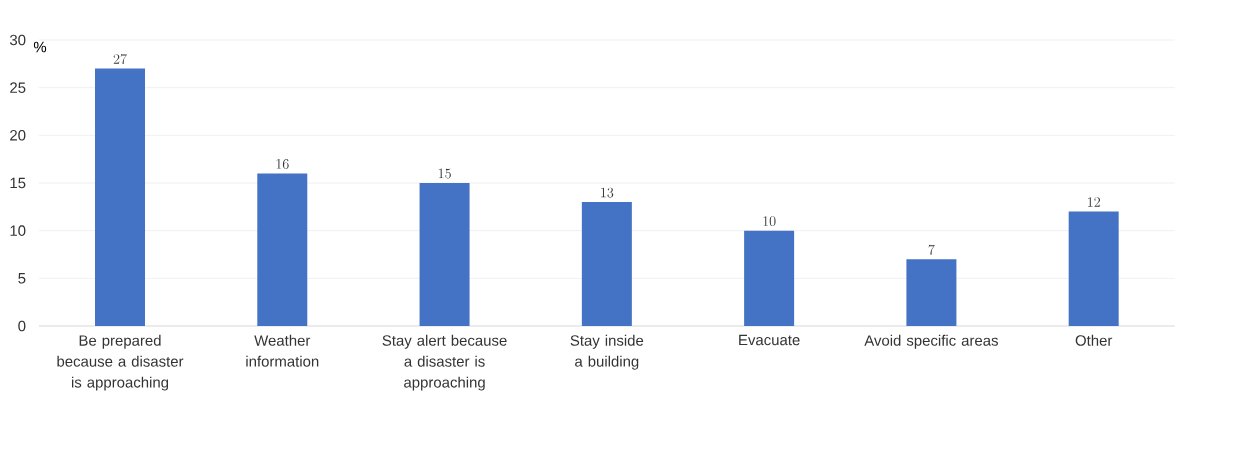 The image size is (1256, 470). Describe the element at coordinates (282, 164) in the screenshot. I see `data-label: 16` at that location.